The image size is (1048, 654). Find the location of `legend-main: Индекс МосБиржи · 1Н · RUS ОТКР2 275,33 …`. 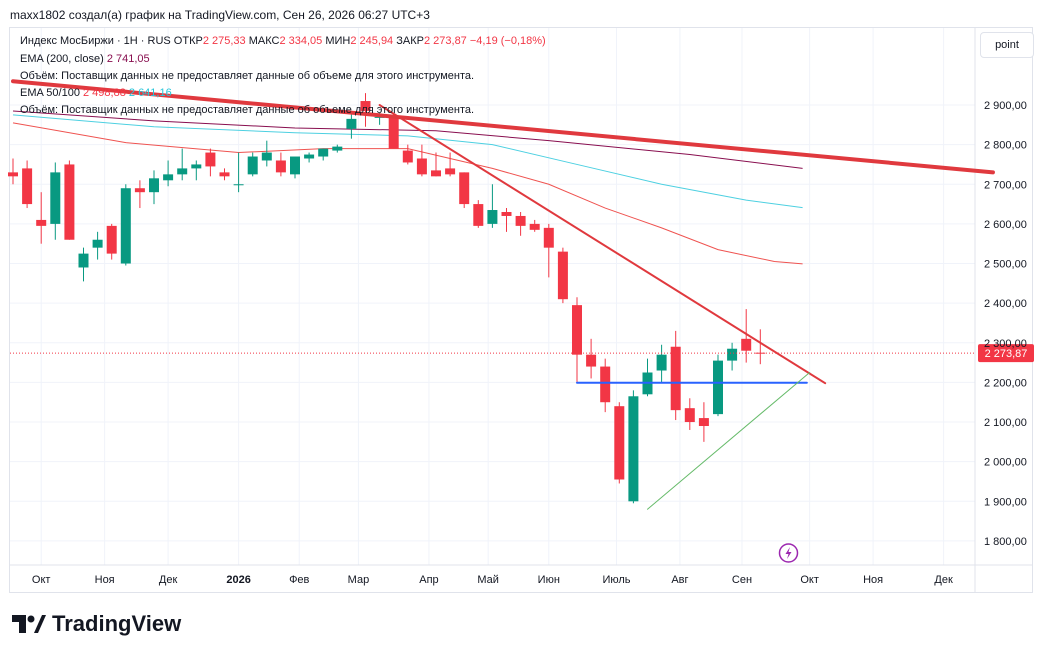

legend-main: Индекс МосБиржи · 1Н · RUS ОТКР2 275,33 … is located at coordinates (283, 41).